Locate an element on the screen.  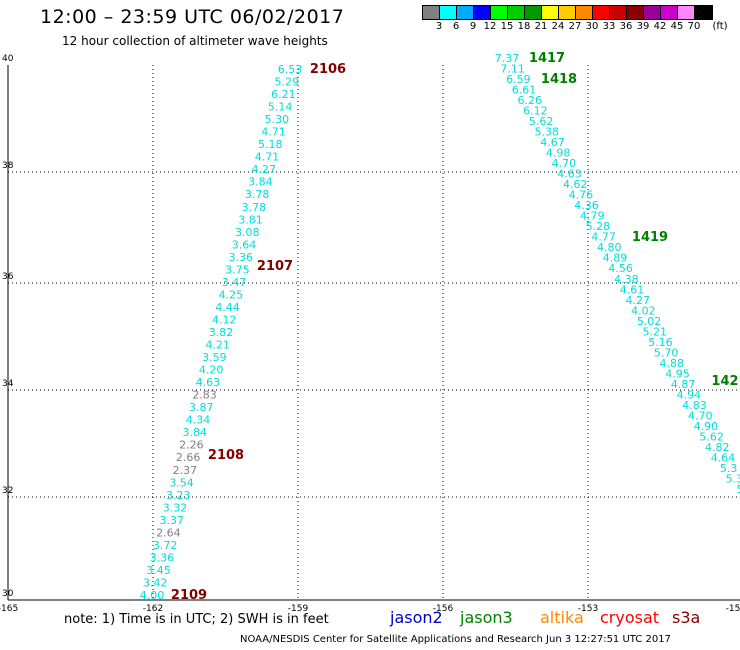
wave-height-value: 4.83 is located at coordinates (694, 405).